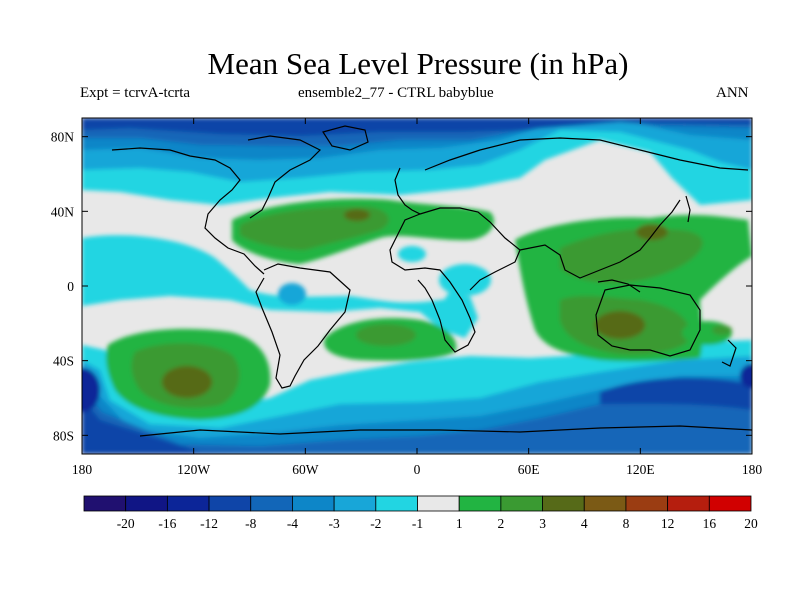  Describe the element at coordinates (305, 469) in the screenshot. I see `lon-tick-label: 60W` at that location.